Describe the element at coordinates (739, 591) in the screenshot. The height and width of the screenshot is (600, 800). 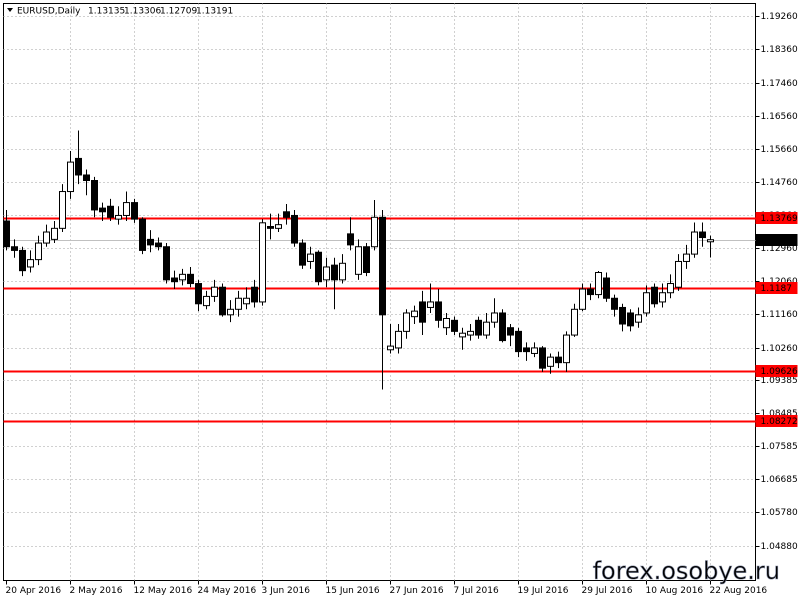
I see `x-tick-label: 22 Aug 2016` at that location.